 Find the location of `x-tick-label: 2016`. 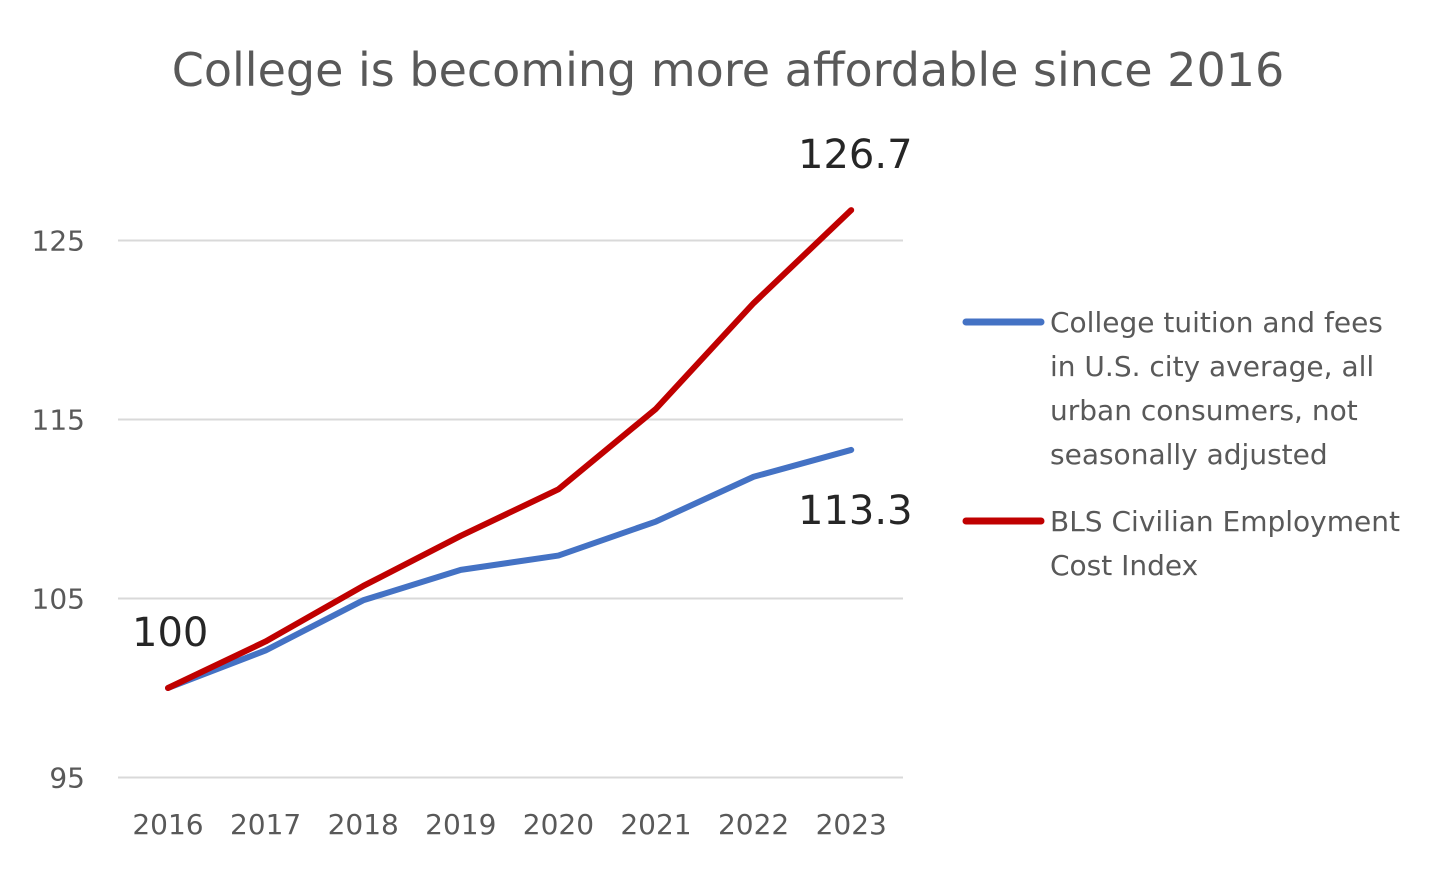

x-tick-label: 2016 is located at coordinates (167, 824).